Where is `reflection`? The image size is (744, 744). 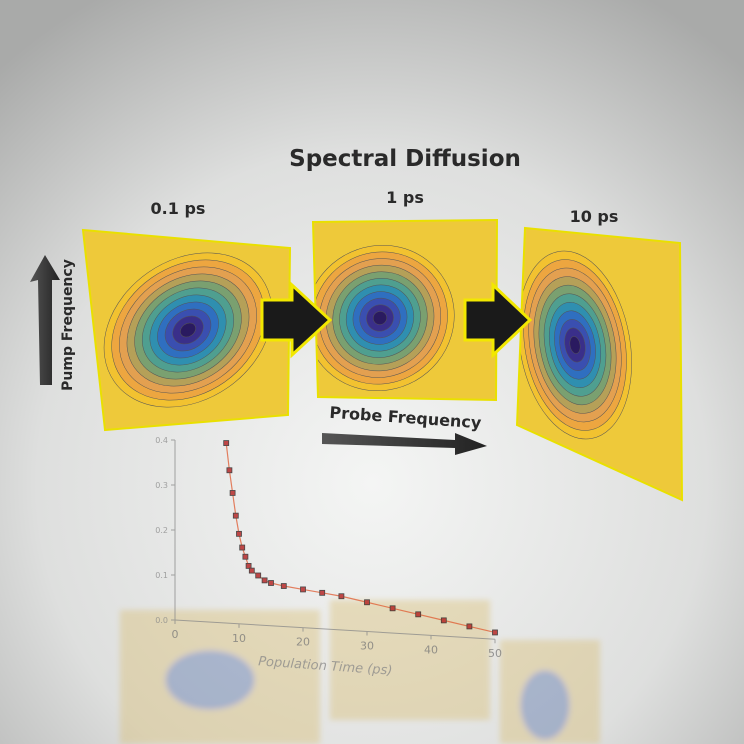
reflection is located at coordinates (360, 672).